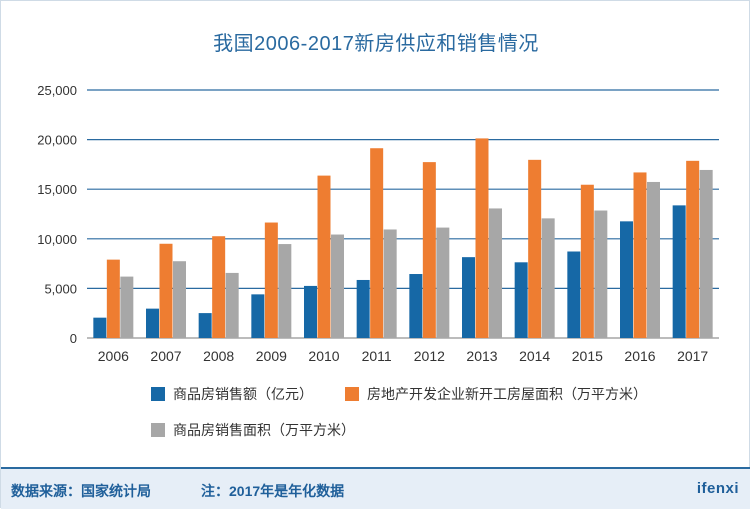  I want to click on bar-sales-area-2016, so click(653, 259).